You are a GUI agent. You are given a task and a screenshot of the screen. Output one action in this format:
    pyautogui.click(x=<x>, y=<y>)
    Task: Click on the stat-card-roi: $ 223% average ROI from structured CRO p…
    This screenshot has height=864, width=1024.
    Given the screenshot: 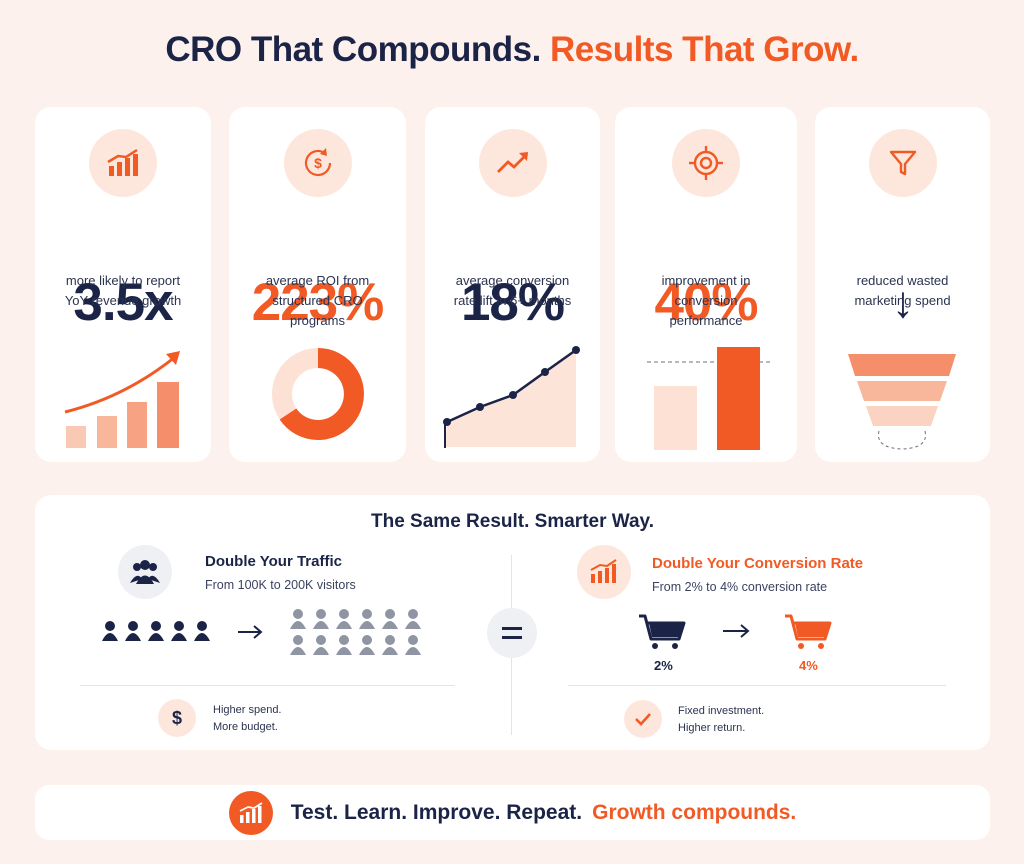 What is the action you would take?
    pyautogui.click(x=317, y=284)
    